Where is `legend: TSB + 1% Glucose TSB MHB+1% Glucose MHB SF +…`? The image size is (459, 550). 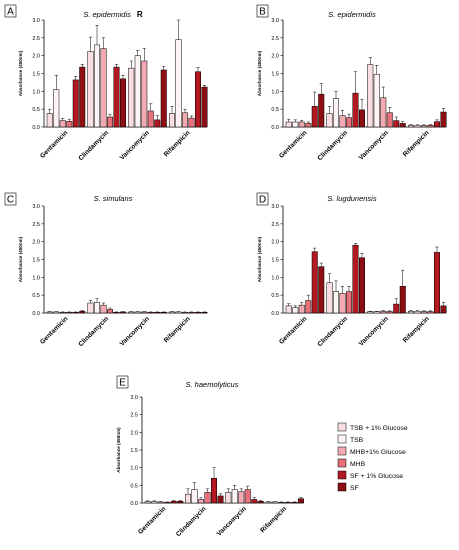 legend: TSB + 1% Glucose TSB MHB+1% Glucose MHB SF +… is located at coordinates (372, 457).